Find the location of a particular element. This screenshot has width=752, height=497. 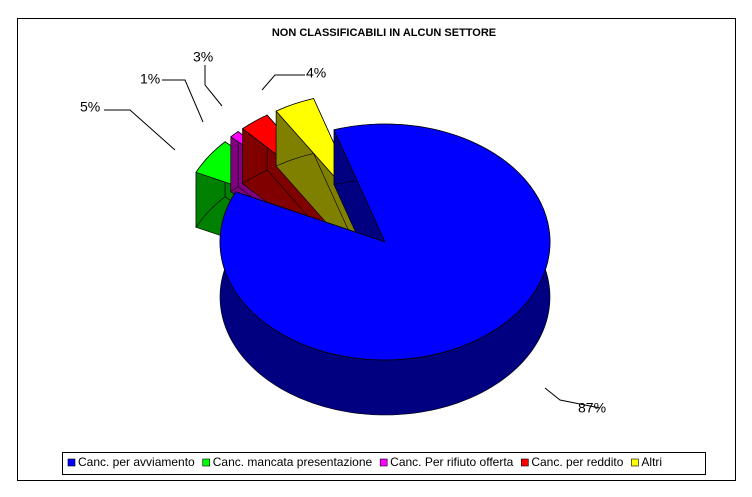

data-label: 3% is located at coordinates (203, 57).